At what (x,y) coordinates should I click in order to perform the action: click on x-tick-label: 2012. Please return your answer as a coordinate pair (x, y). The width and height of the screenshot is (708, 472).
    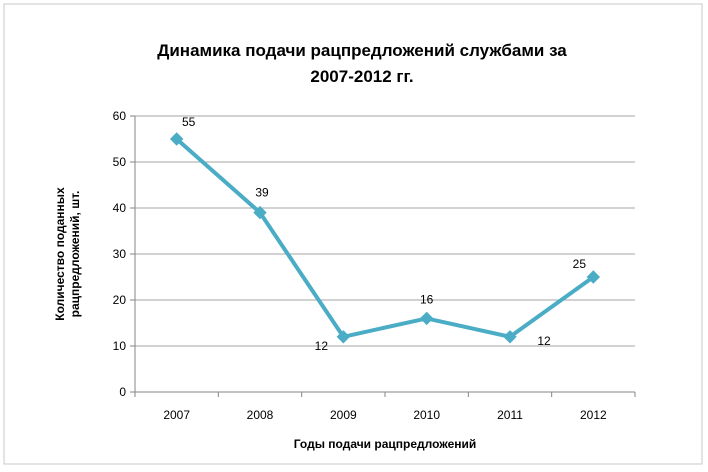
    Looking at the image, I should click on (593, 415).